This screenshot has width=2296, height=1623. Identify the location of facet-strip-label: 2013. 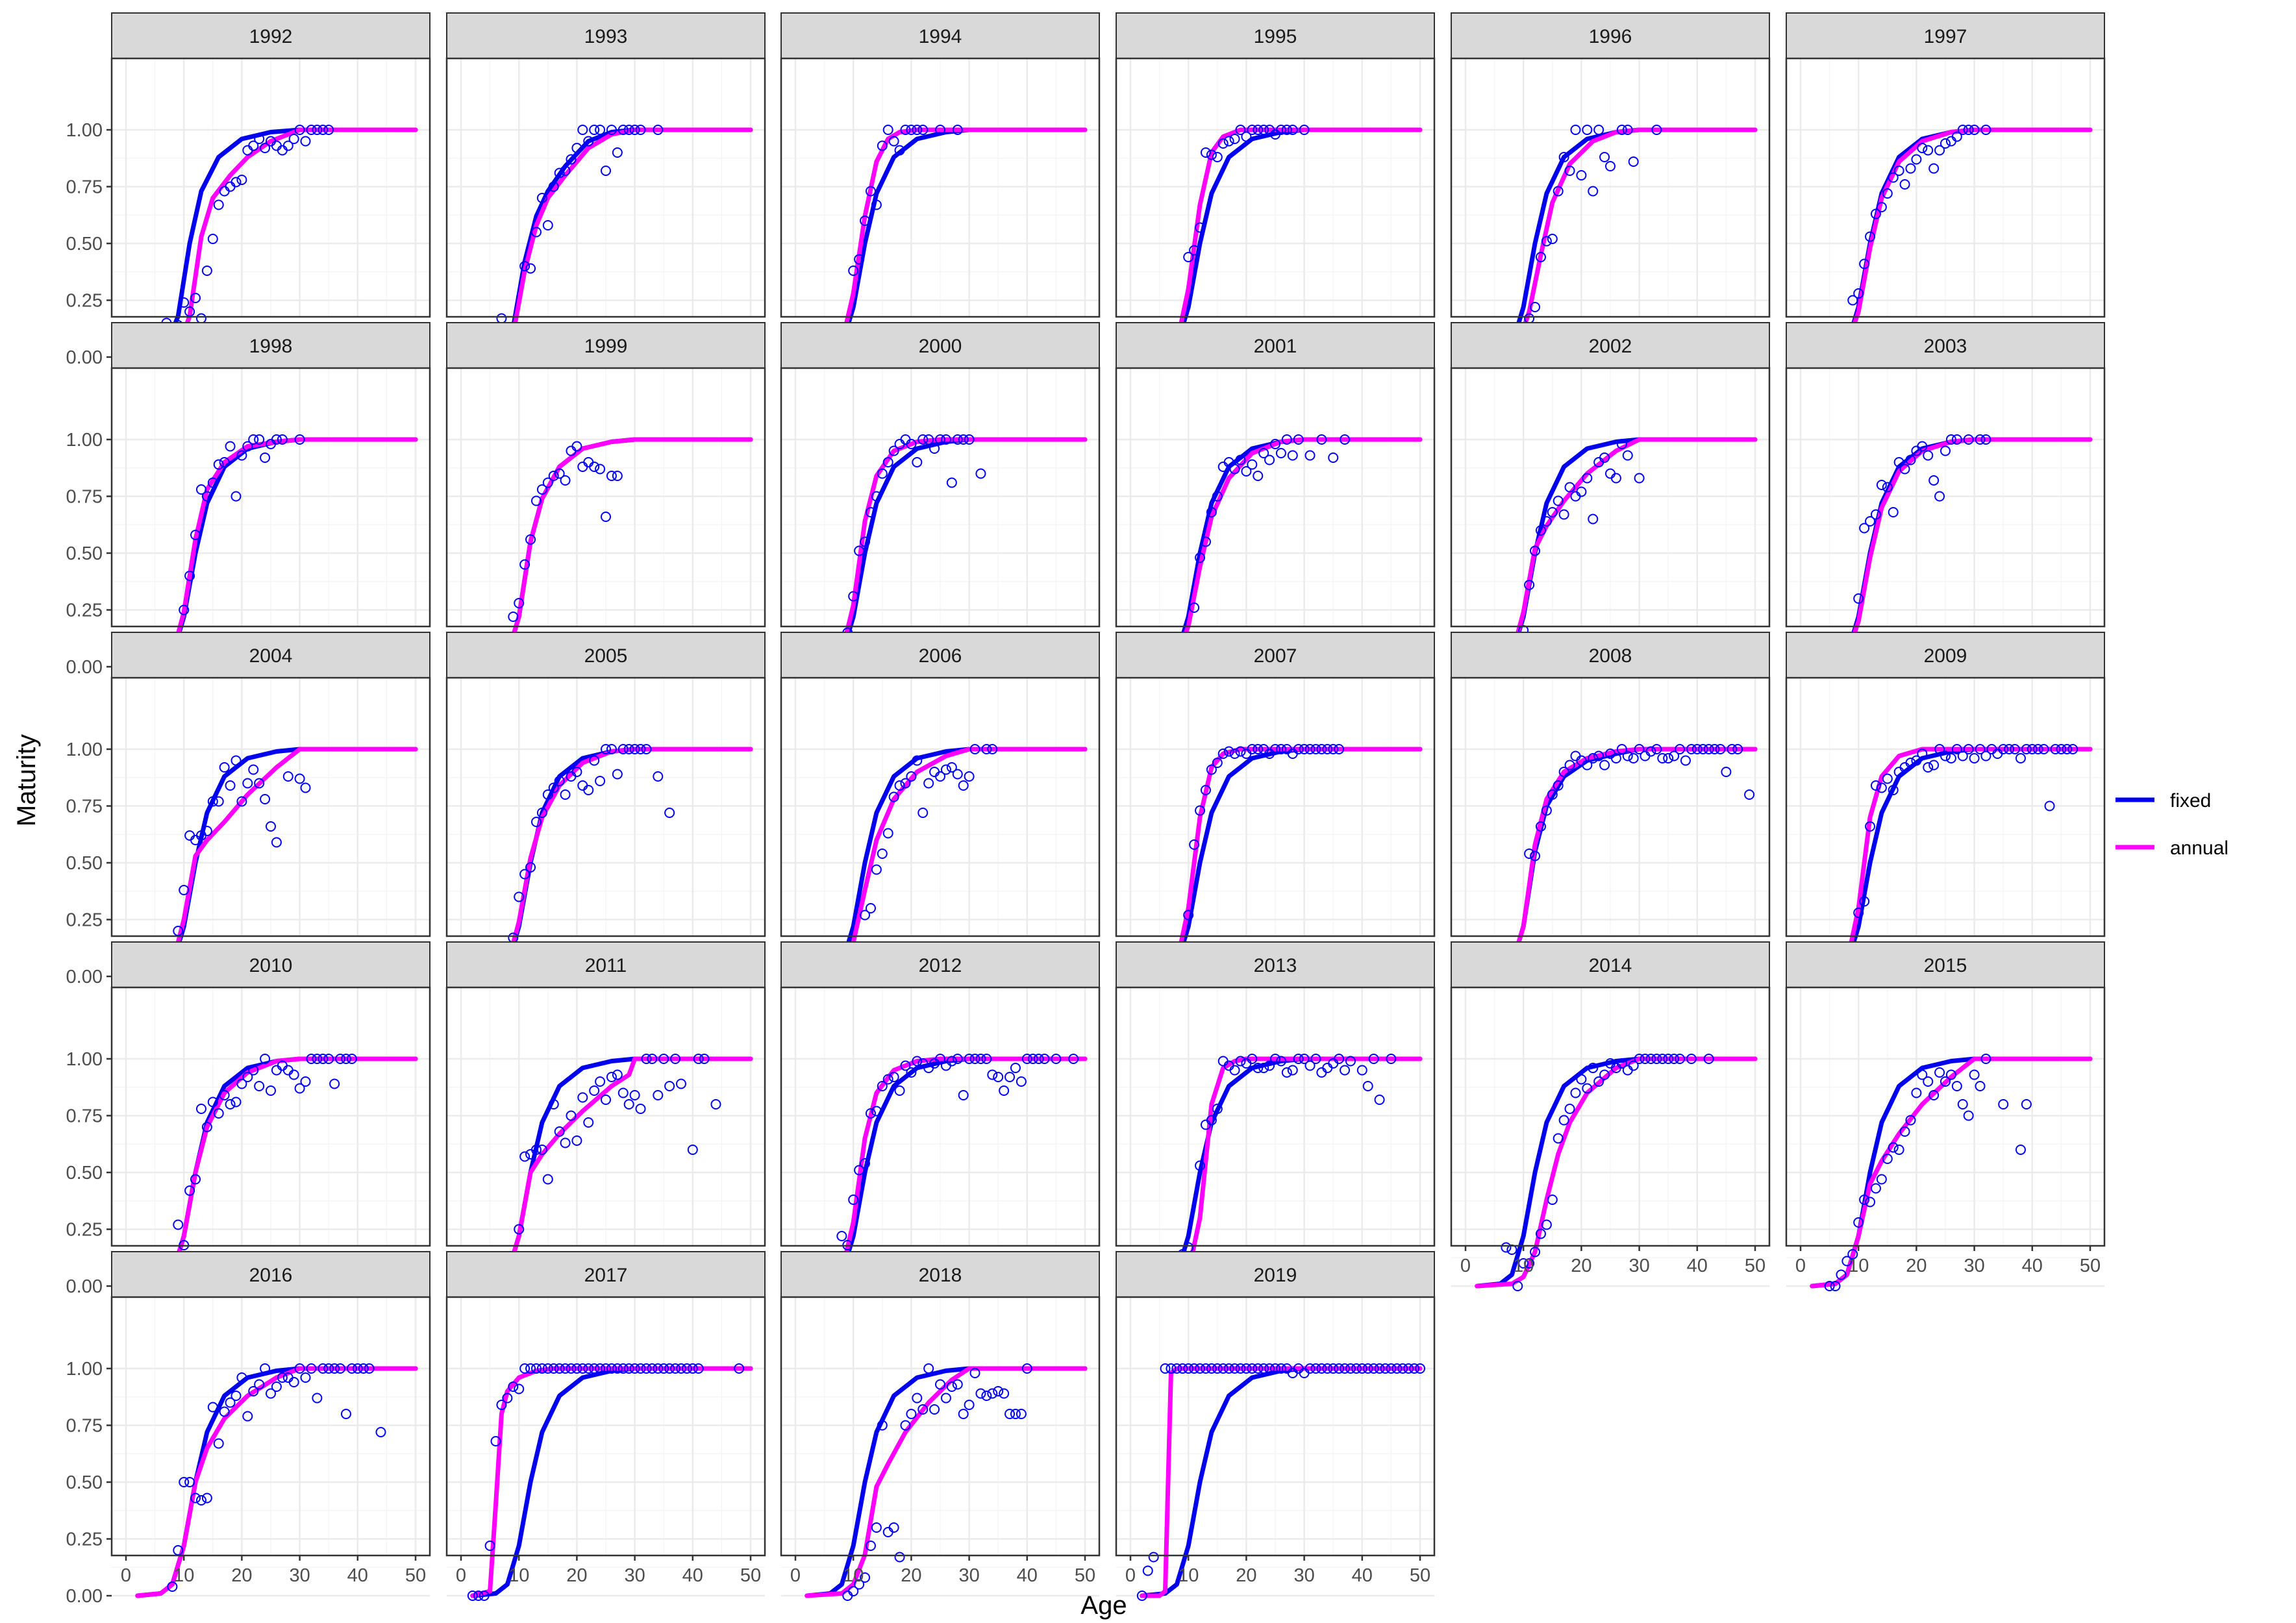
(1275, 966).